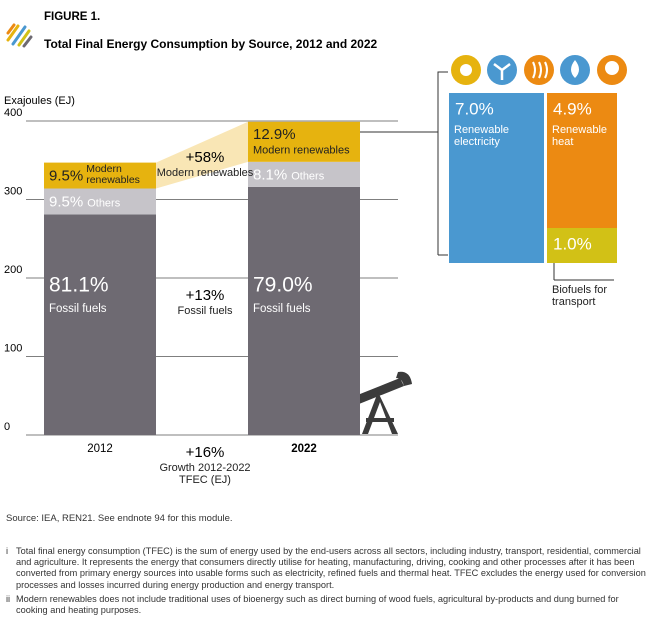 The height and width of the screenshot is (643, 657). What do you see at coordinates (39, 101) in the screenshot?
I see `y-axis-label: Exajoules (EJ)` at bounding box center [39, 101].